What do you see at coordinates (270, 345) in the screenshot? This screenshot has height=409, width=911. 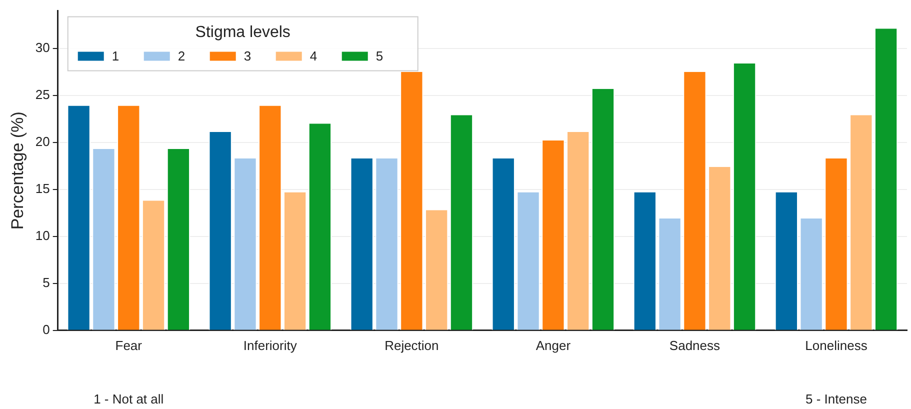 I see `x-tick-label: Inferiority` at bounding box center [270, 345].